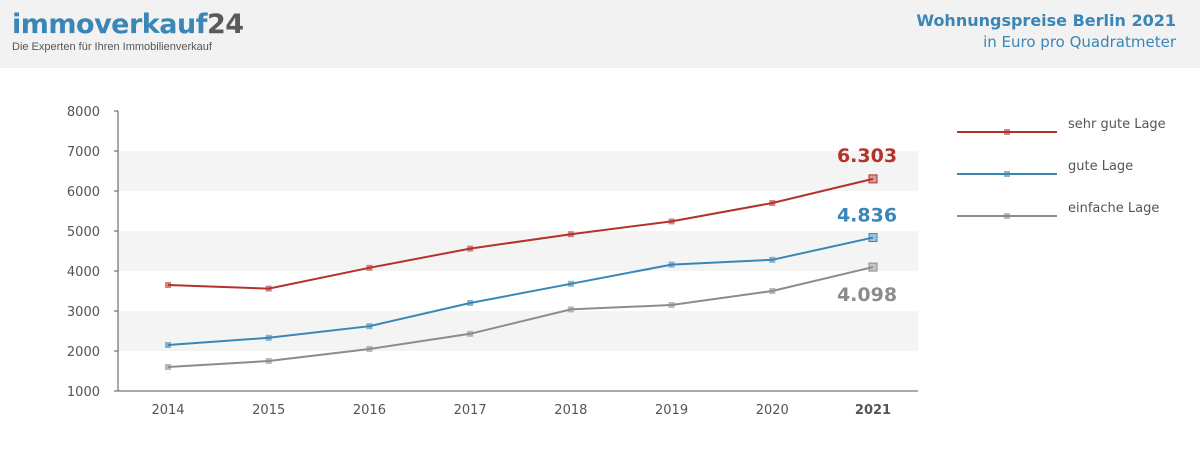 The width and height of the screenshot is (1200, 463). Describe the element at coordinates (268, 410) in the screenshot. I see `x-tick-label: 2015` at that location.